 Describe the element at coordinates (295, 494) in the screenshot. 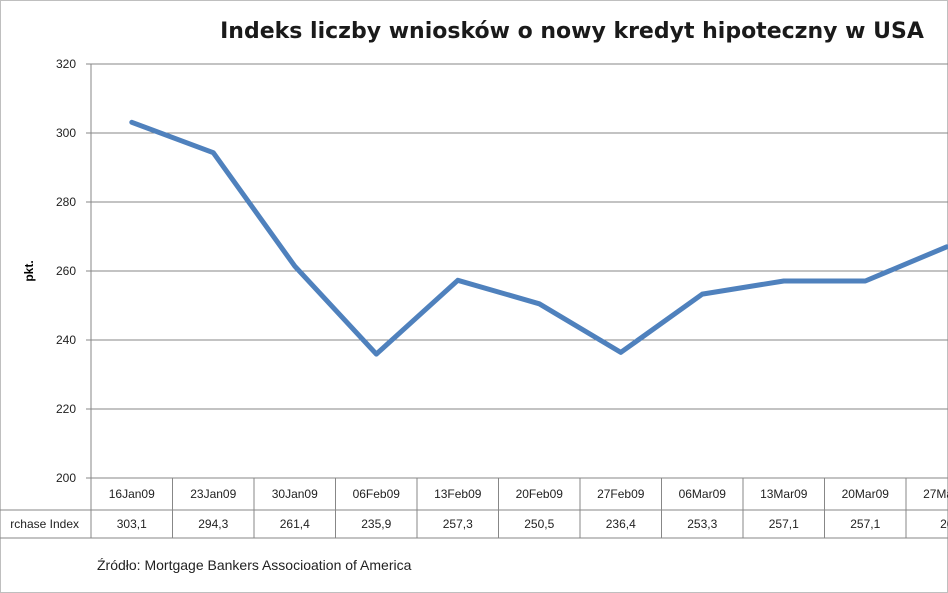

I see `x-category-label: 30Jan09` at that location.